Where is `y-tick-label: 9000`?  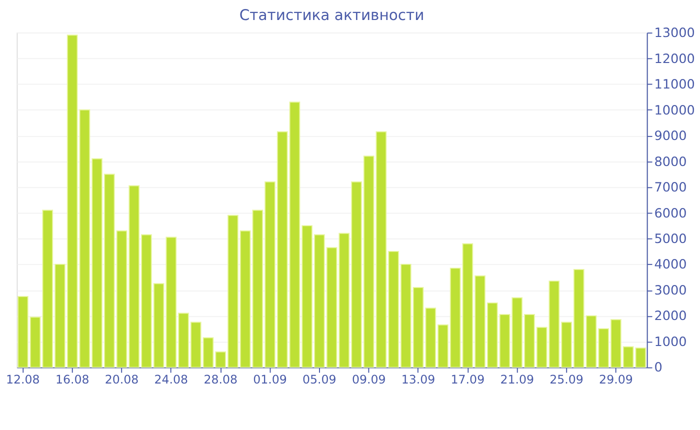
y-tick-label: 9000 is located at coordinates (670, 136).